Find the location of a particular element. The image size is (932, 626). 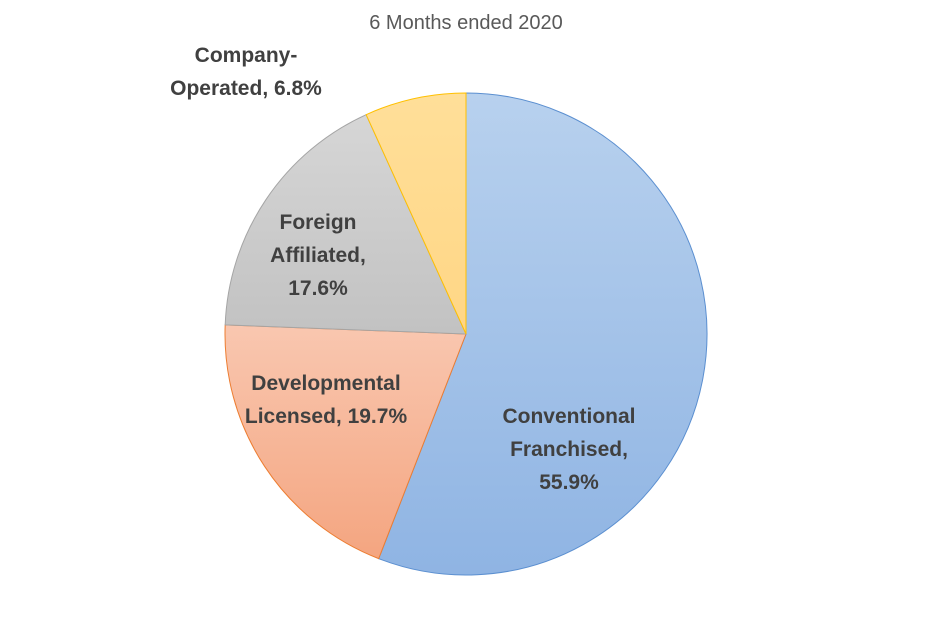

data-label-conventional-franchised: Conventional Franchised, 55.9% is located at coordinates (568, 449).